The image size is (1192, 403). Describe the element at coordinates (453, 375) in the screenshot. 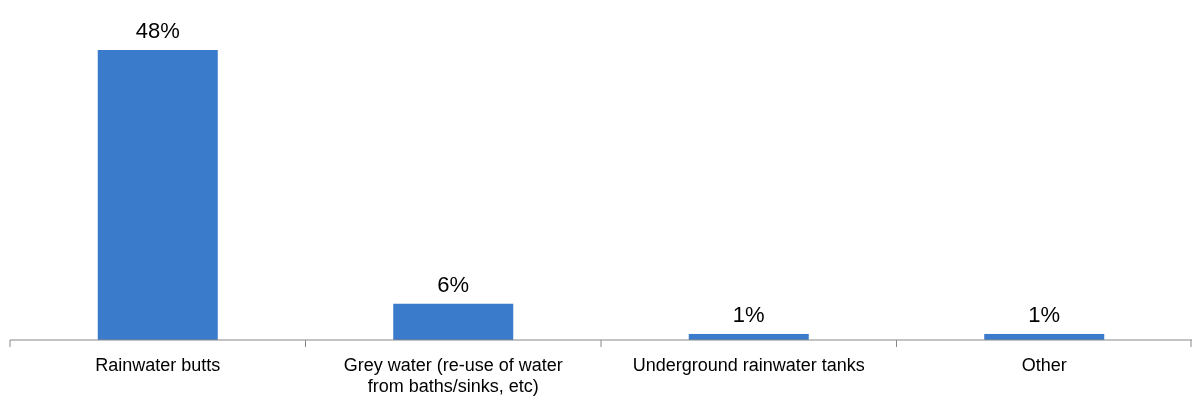

I see `x-tick-label: Grey water (re-use of water from baths/sinks, etc)` at that location.